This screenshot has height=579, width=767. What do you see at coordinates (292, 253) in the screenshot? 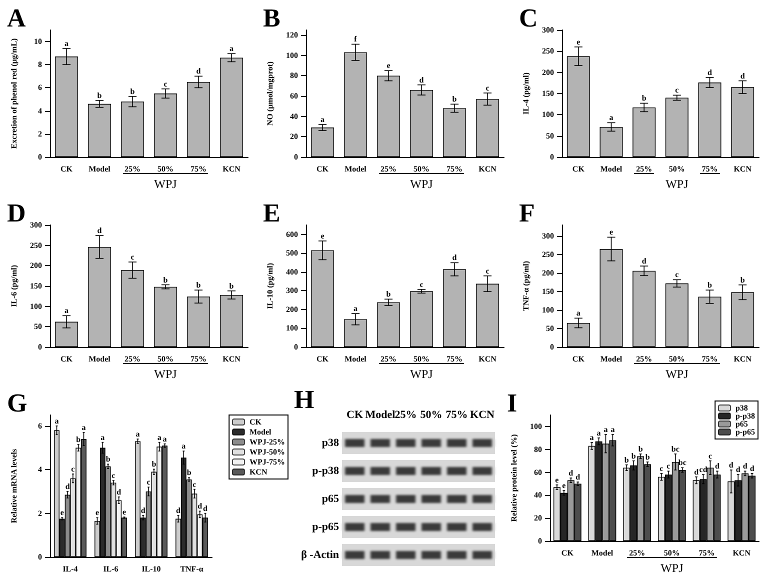
I see `y-tick-label: 500` at bounding box center [292, 253].